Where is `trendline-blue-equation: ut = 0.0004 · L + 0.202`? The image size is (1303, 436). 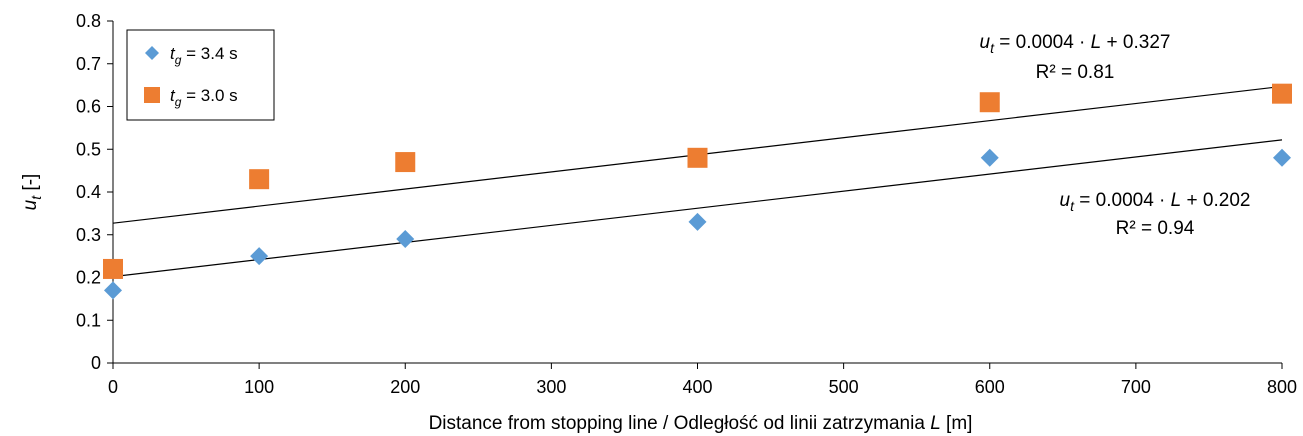
trendline-blue-equation: ut = 0.0004 · L + 0.202 is located at coordinates (1155, 202).